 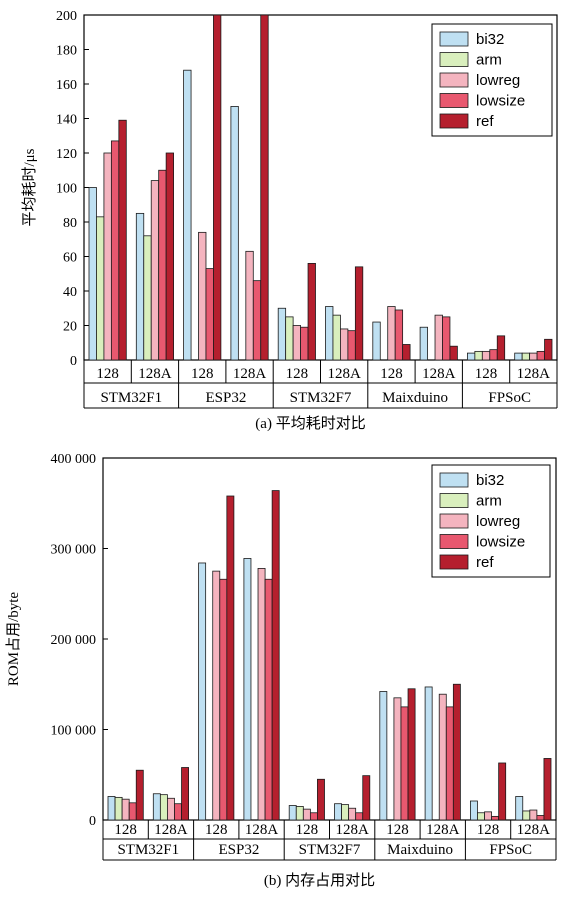 What do you see at coordinates (13, 639) in the screenshot?
I see `y-axis-label: ROM占用/byte` at bounding box center [13, 639].